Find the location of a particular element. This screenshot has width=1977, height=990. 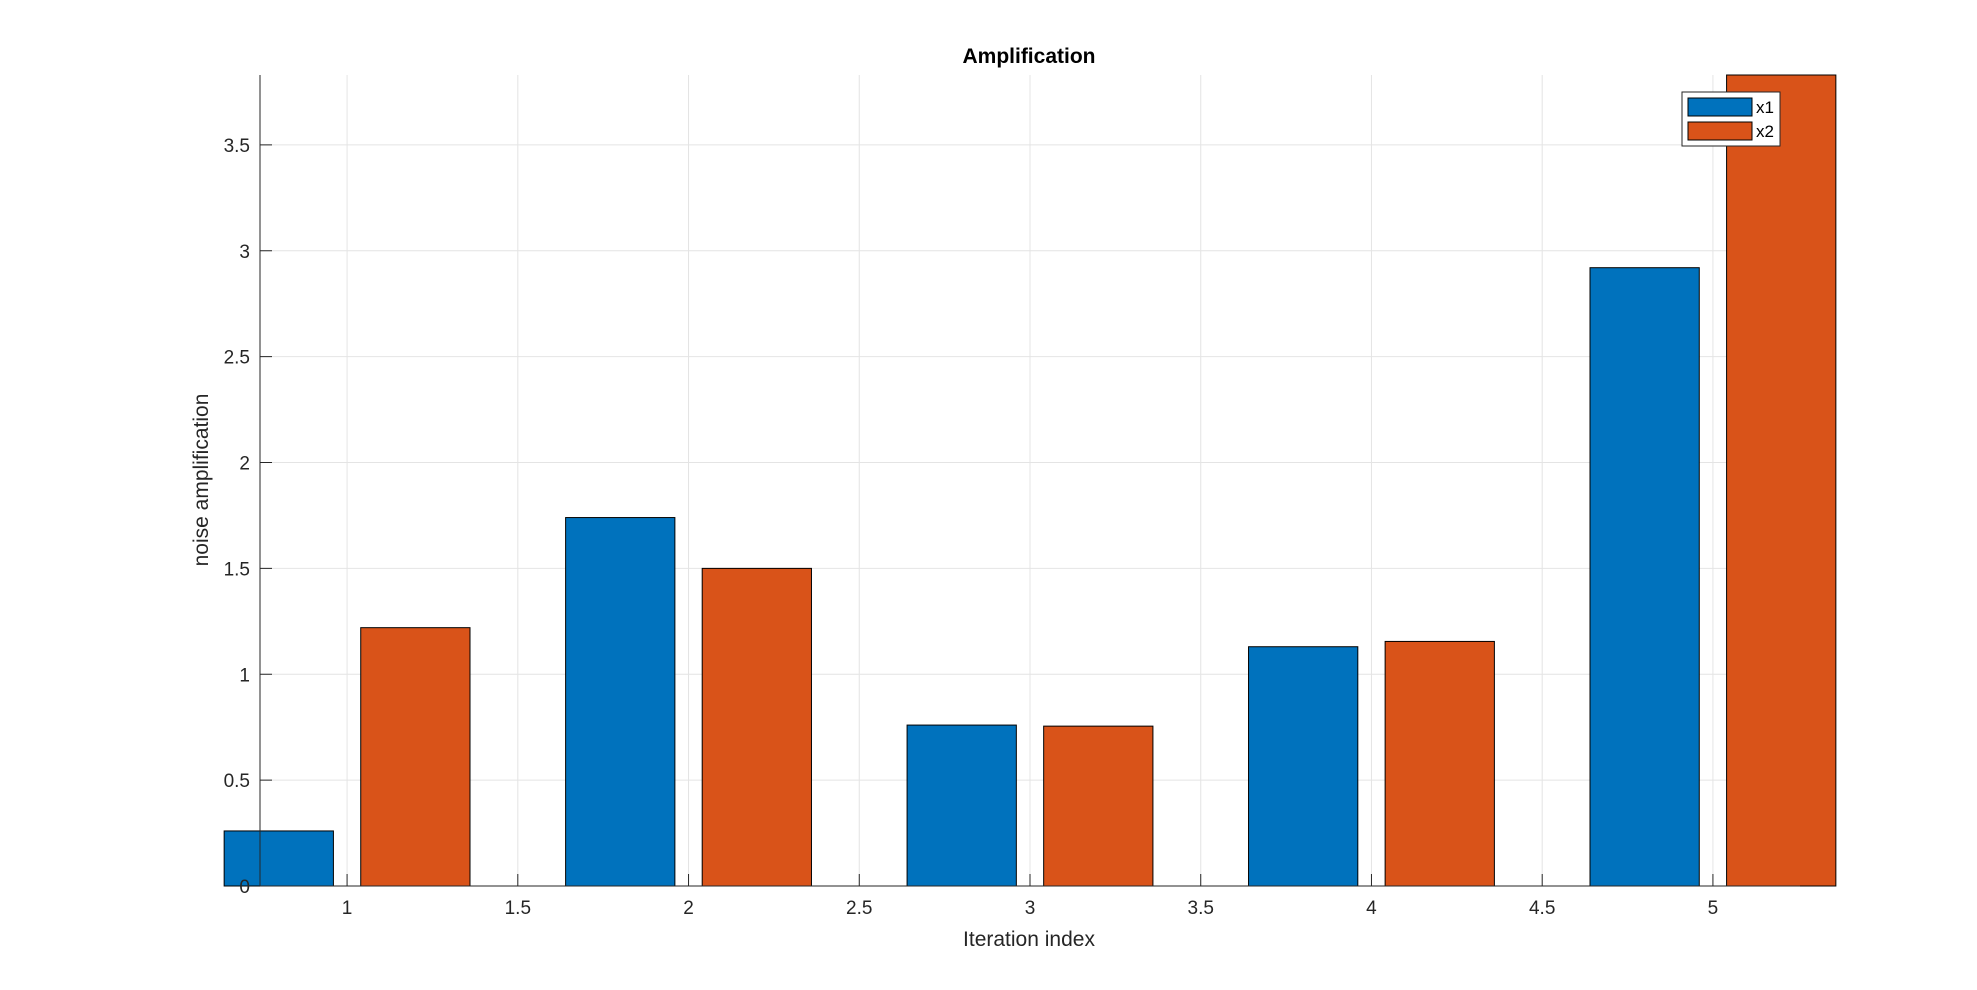

x-tick-label: 2 is located at coordinates (688, 908).